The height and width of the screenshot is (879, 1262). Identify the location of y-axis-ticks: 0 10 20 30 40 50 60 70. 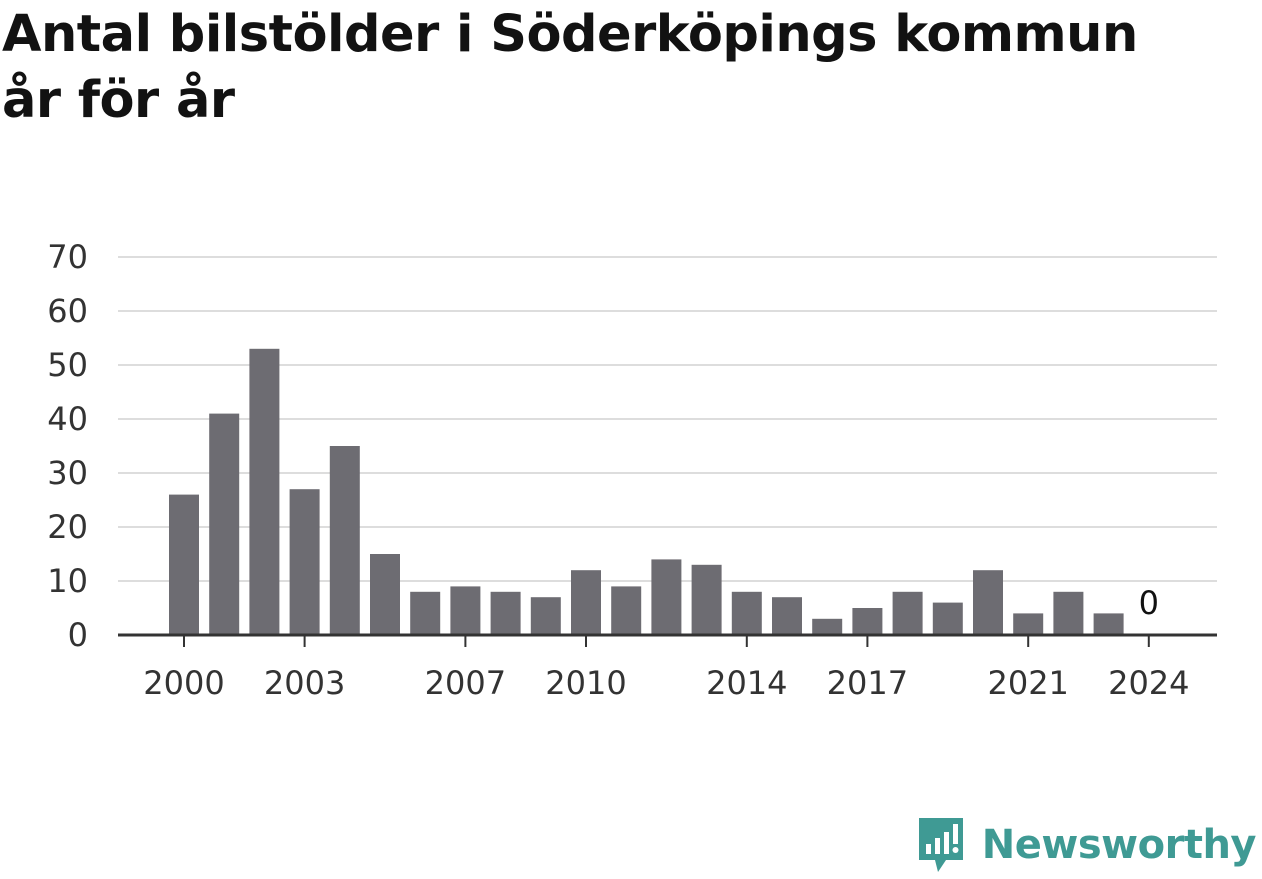
(67, 446).